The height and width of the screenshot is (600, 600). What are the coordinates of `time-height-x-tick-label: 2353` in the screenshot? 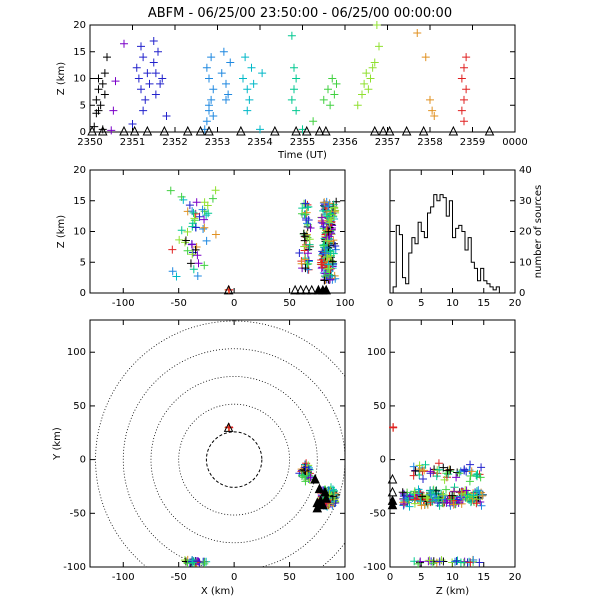 It's located at (217, 142).